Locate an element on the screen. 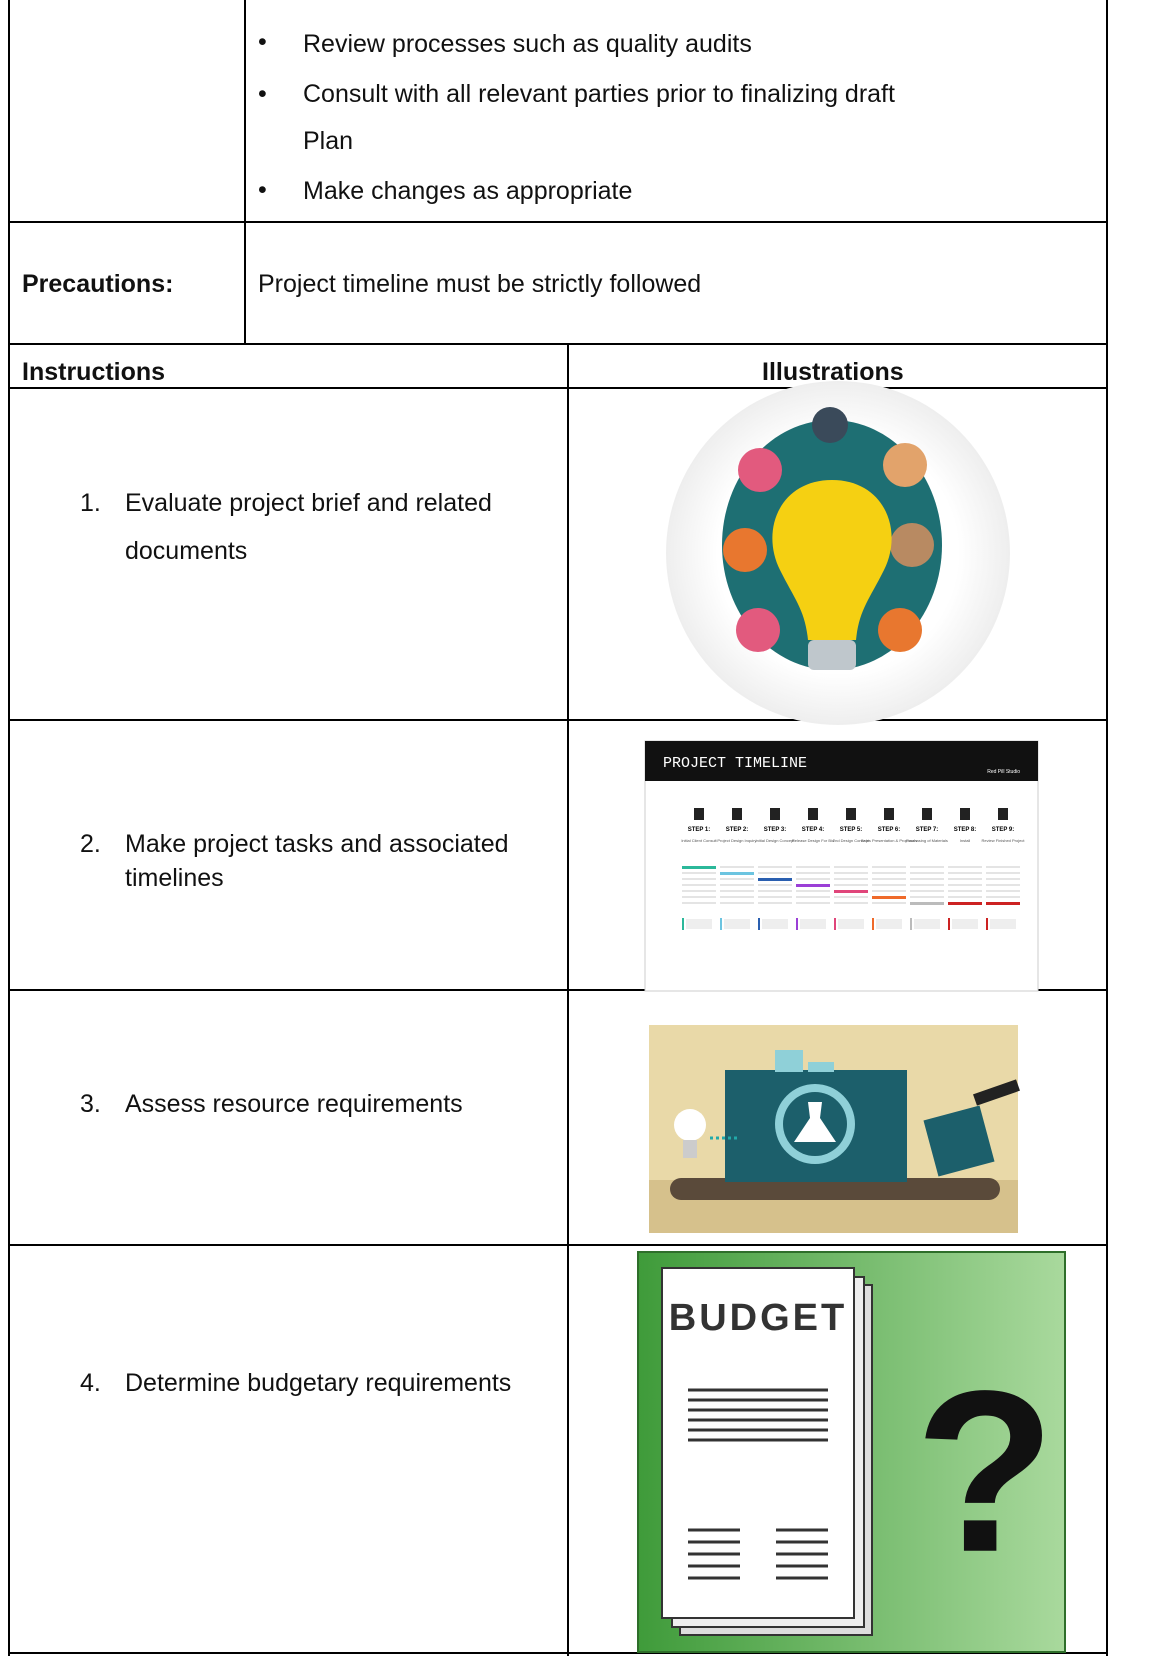 The height and width of the screenshot is (1656, 1169). meeting-illustration is located at coordinates (838, 553).